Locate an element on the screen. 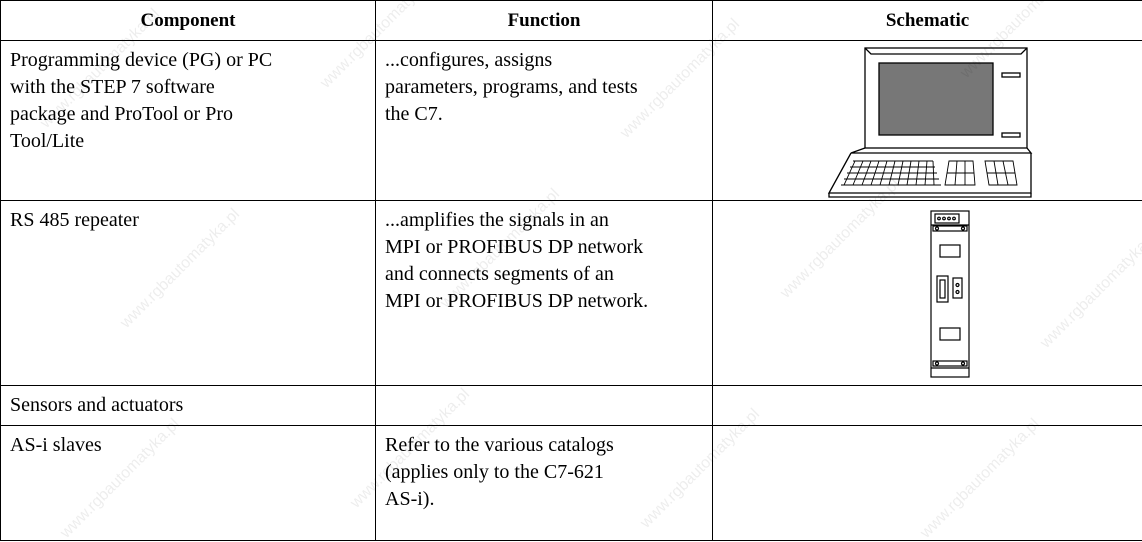  row: Sensors and actuators is located at coordinates (571, 405).